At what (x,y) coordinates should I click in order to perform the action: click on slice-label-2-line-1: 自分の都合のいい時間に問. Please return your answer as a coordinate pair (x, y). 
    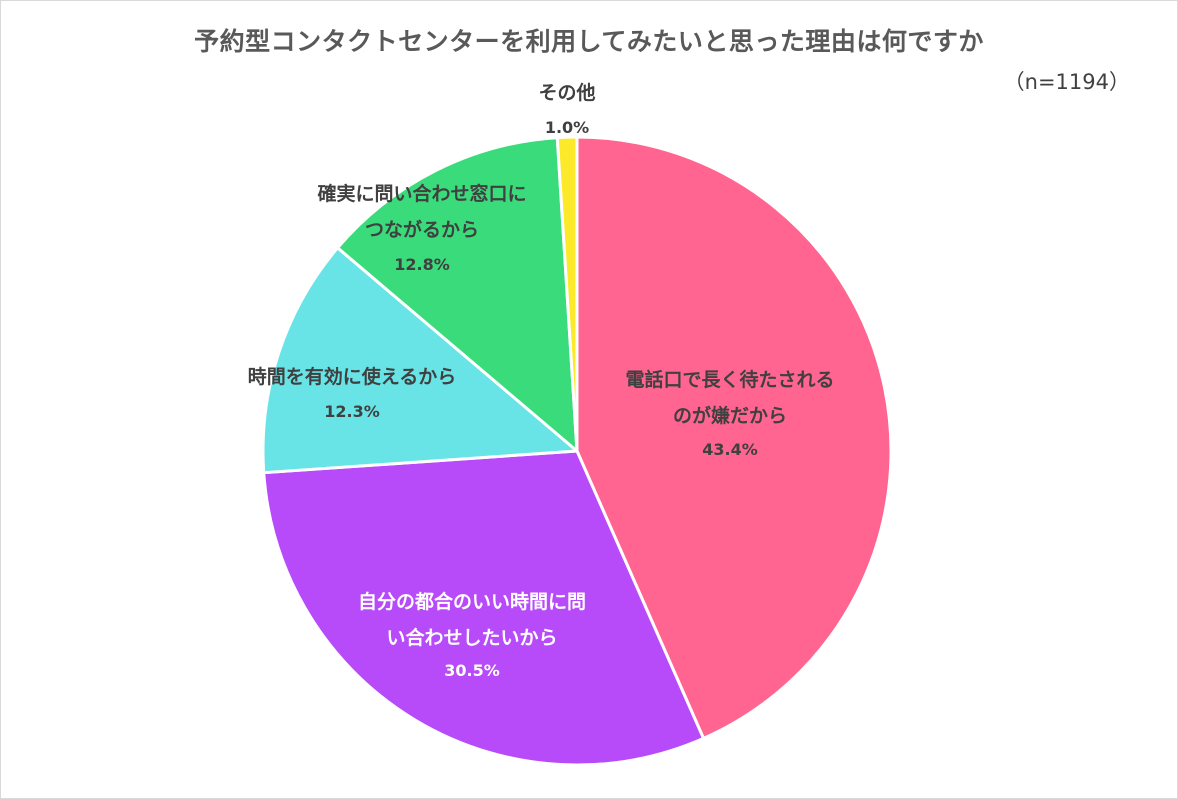
    Looking at the image, I should click on (472, 601).